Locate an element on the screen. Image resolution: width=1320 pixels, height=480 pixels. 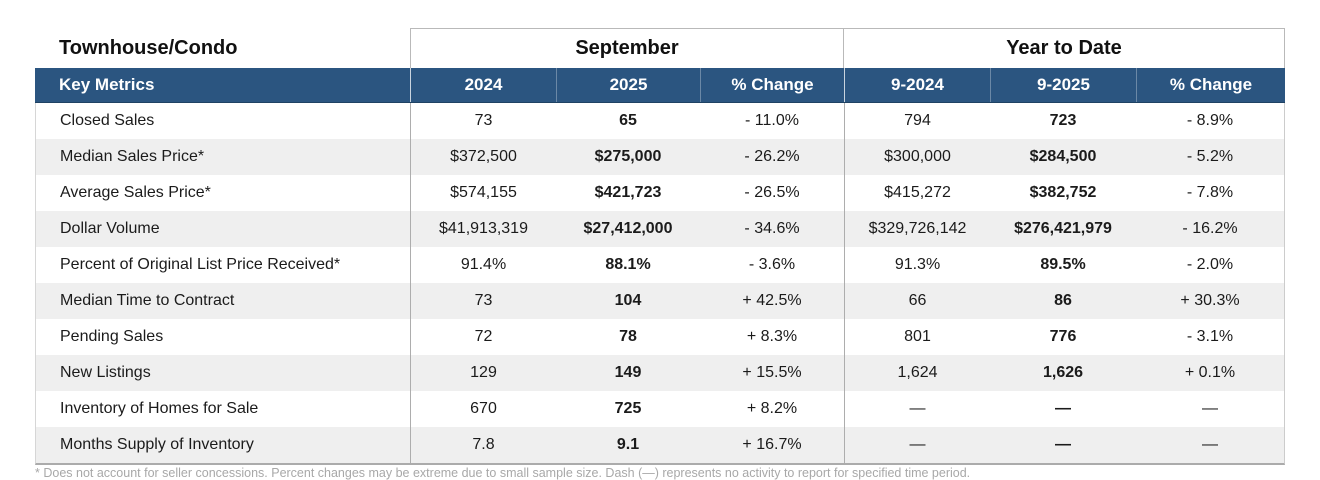
cell-sep-2025: 65 is located at coordinates (628, 120).